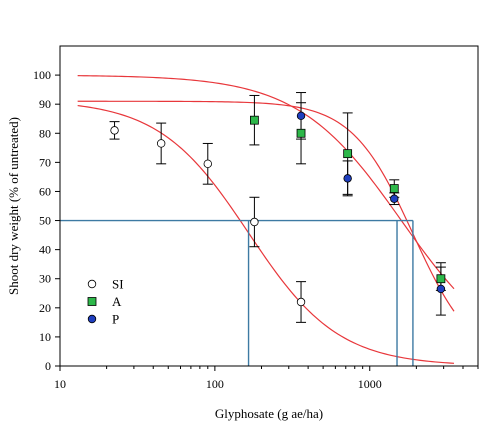 This screenshot has height=428, width=497. Describe the element at coordinates (215, 384) in the screenshot. I see `x-tick-label: 100` at that location.